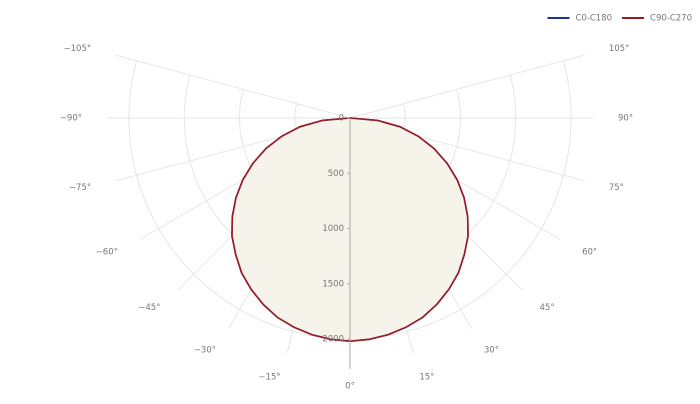 This screenshot has width=700, height=404. What do you see at coordinates (616, 188) in the screenshot?
I see `angle-label: 75°` at bounding box center [616, 188].